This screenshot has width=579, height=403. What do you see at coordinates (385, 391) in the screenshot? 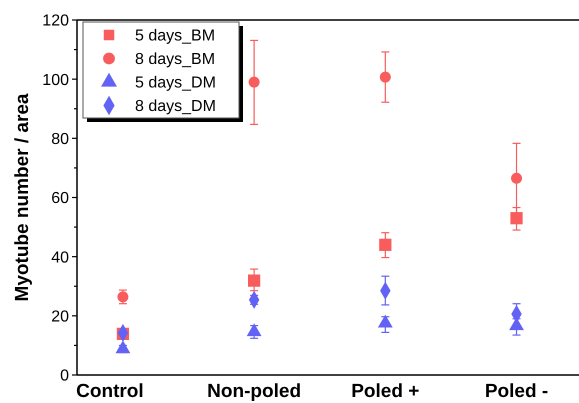
I see `x-tick-label: Poled +` at bounding box center [385, 391].